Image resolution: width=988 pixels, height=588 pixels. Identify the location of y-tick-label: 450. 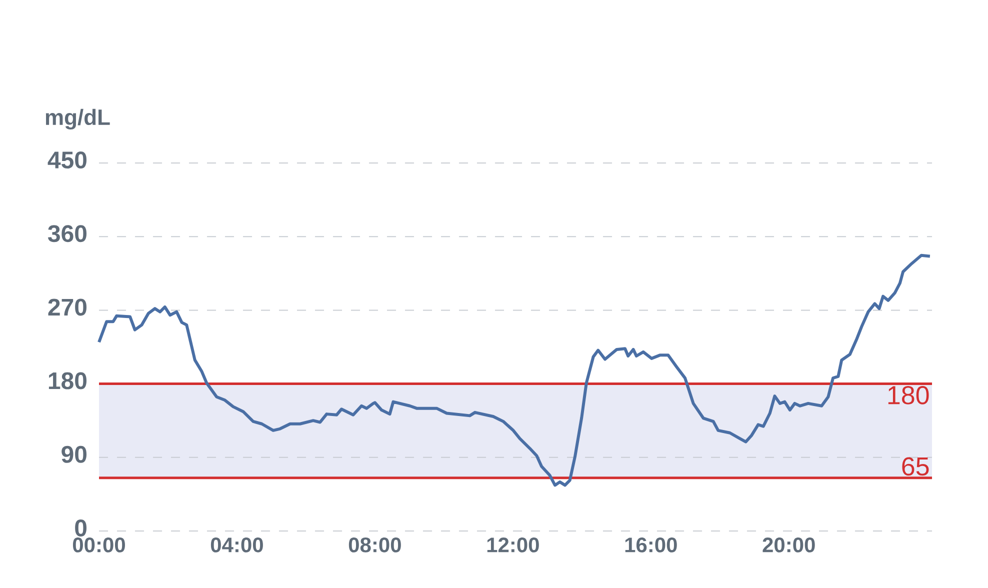
(67, 159).